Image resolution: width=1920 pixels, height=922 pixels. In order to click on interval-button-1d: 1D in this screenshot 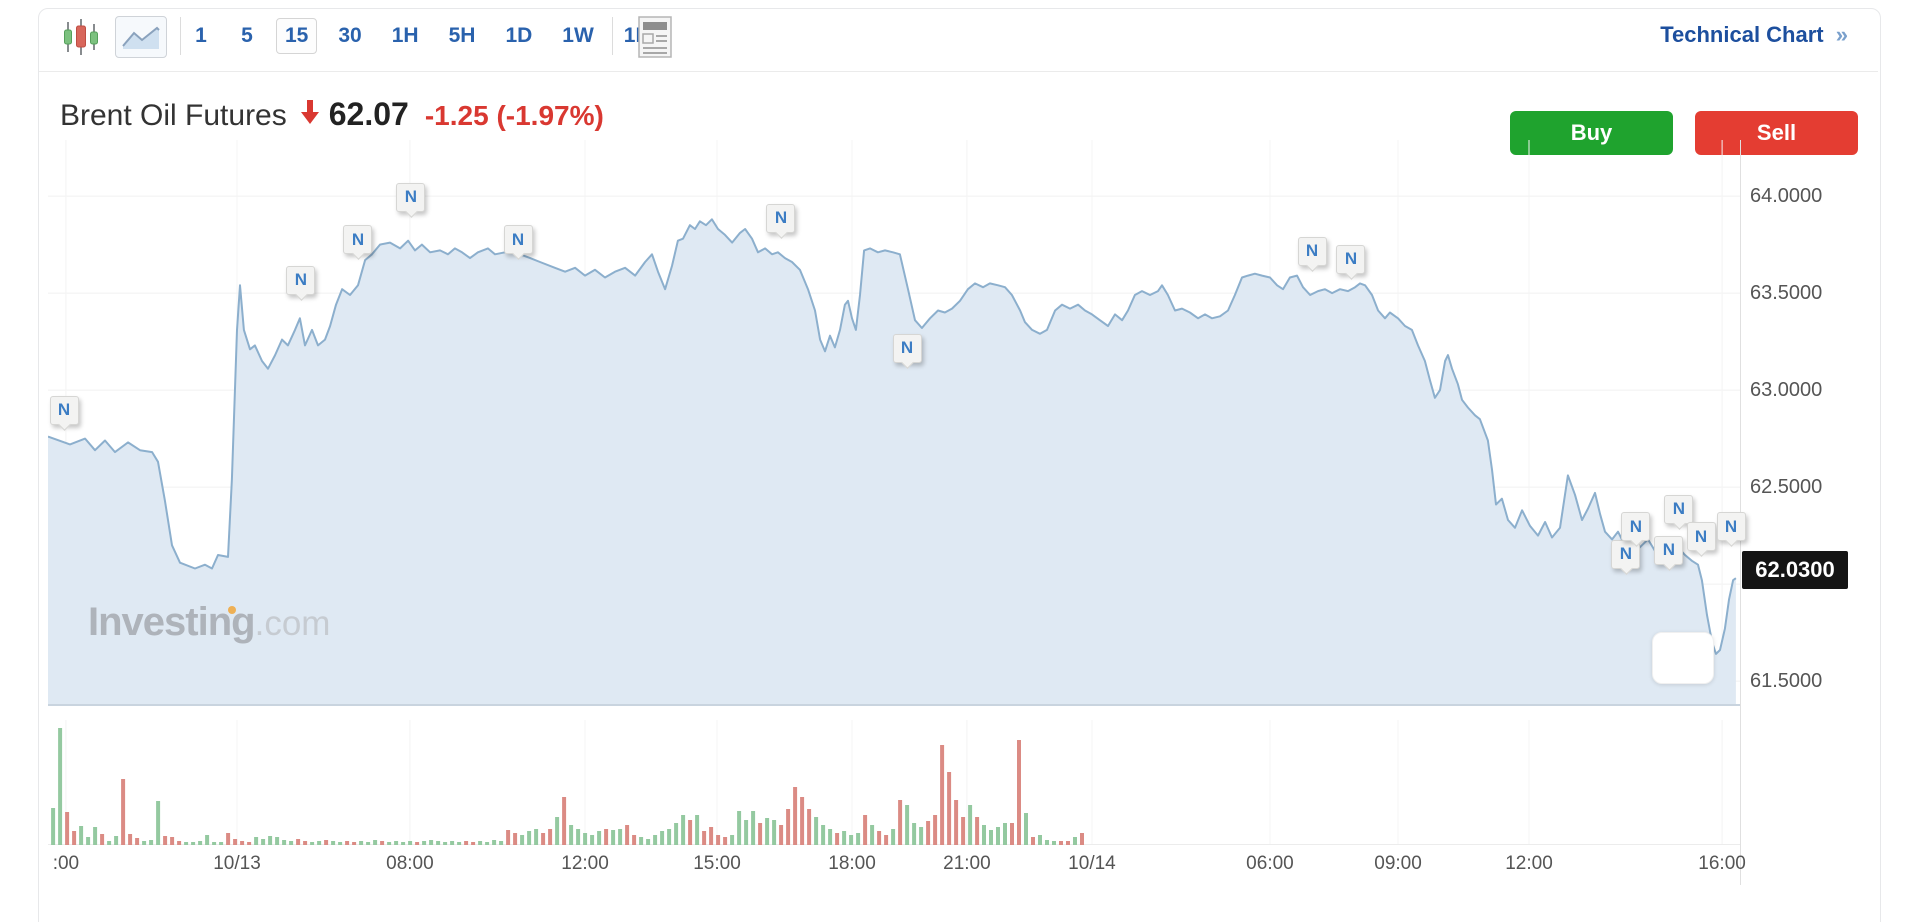, I will do `click(518, 36)`.